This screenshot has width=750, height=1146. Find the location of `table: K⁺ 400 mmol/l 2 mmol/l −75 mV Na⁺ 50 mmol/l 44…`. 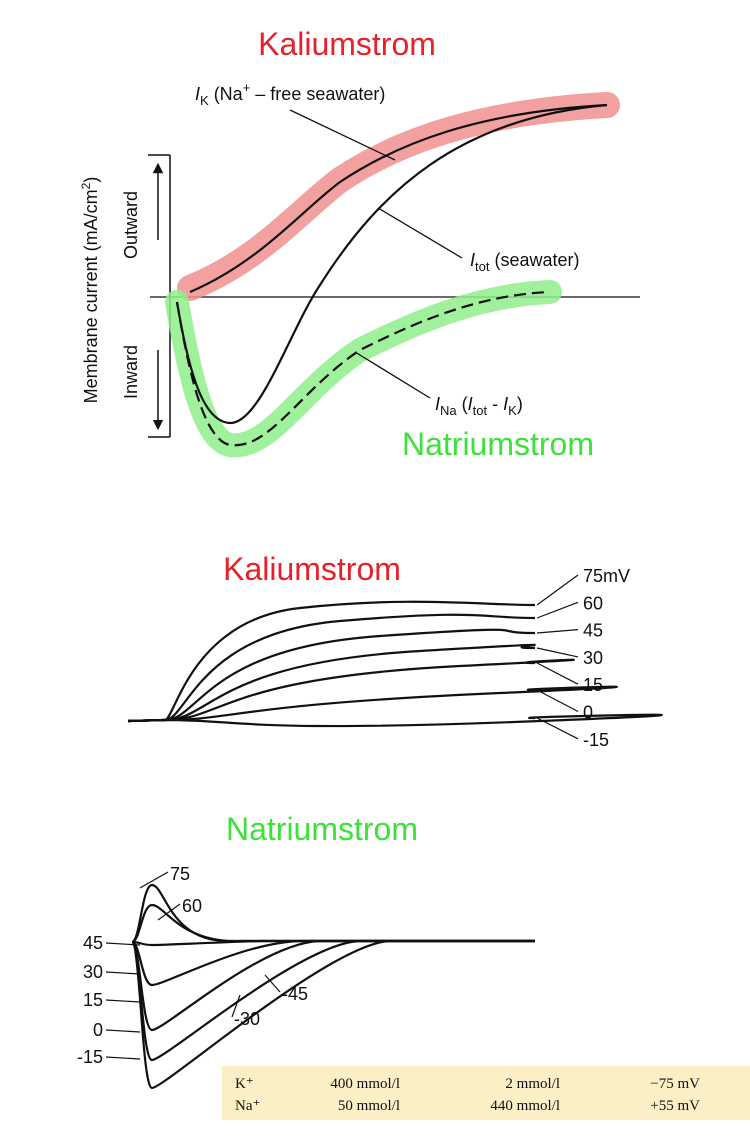

table: K⁺ 400 mmol/l 2 mmol/l −75 mV Na⁺ 50 mmol/l 44… is located at coordinates (467, 1095).